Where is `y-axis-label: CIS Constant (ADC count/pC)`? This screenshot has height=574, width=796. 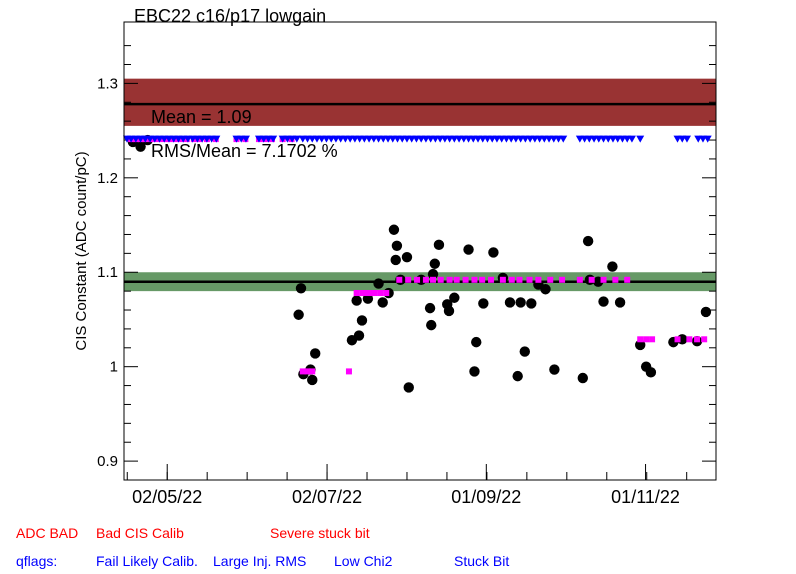
y-axis-label: CIS Constant (ADC count/pC) is located at coordinates (81, 250).